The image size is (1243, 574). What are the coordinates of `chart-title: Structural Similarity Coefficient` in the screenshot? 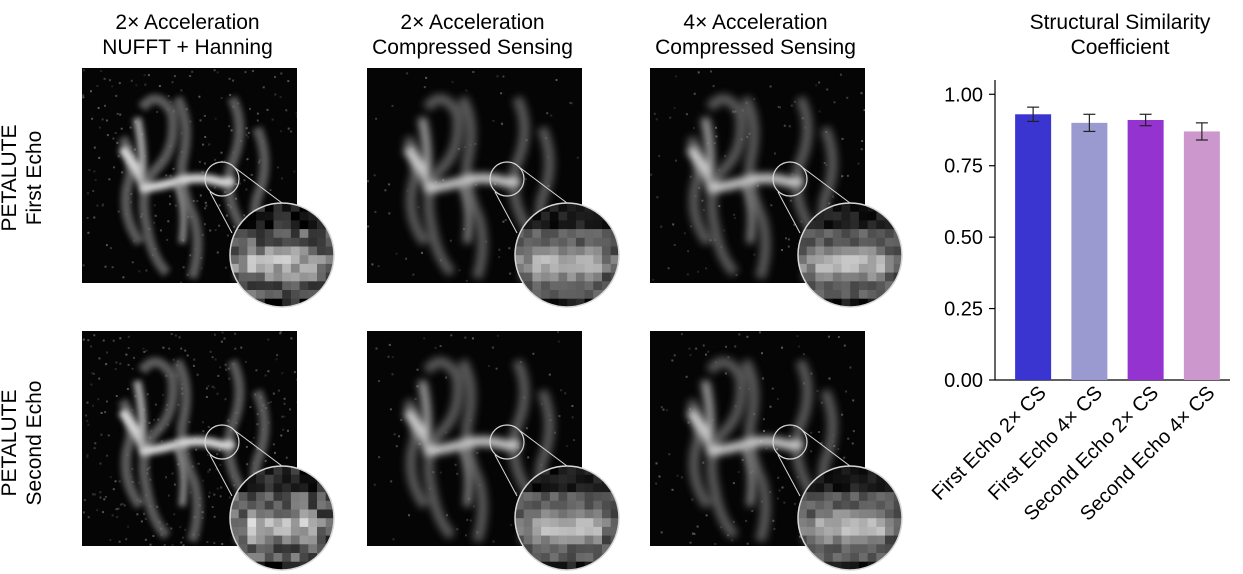 It's located at (1120, 35).